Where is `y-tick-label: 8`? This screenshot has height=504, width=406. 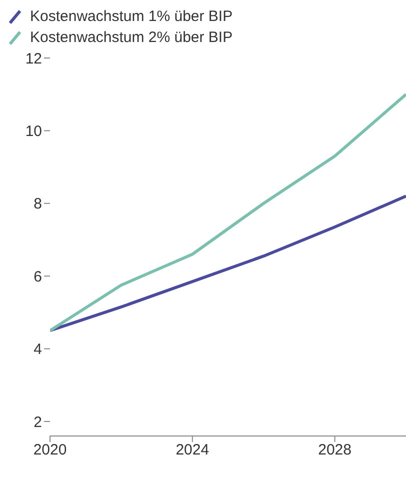
y-tick-label: 8 is located at coordinates (38, 204).